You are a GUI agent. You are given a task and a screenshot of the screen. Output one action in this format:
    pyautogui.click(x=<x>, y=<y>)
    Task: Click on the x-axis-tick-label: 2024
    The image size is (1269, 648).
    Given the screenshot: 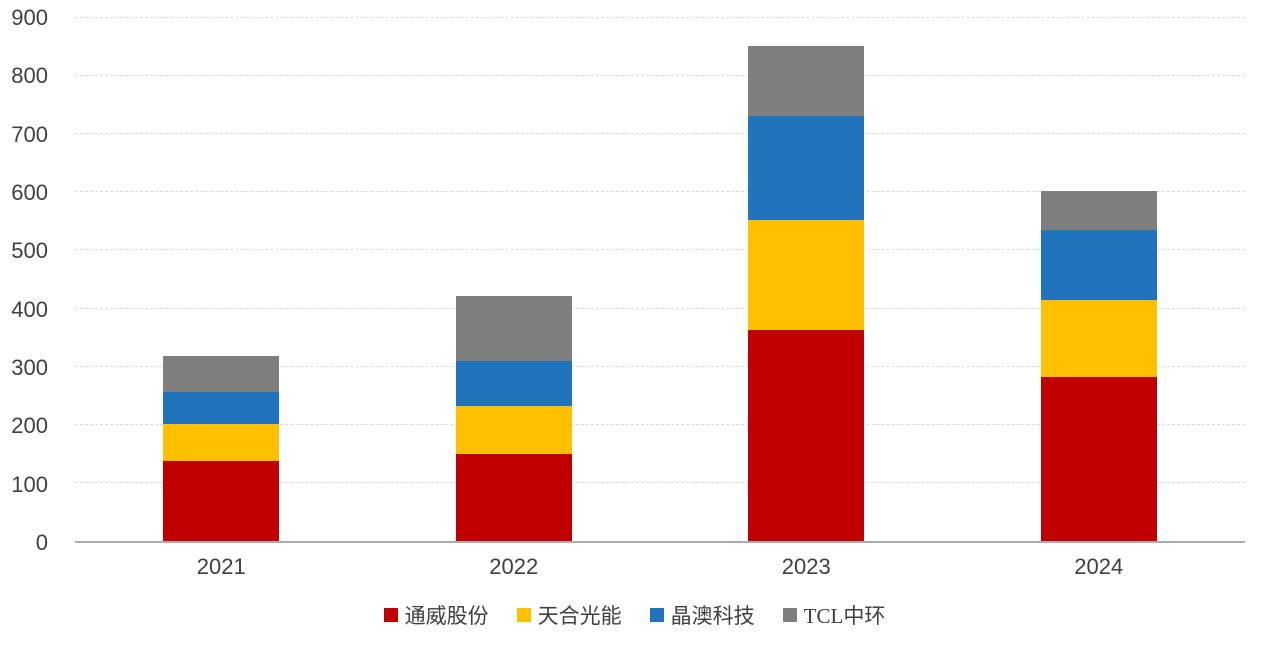 What is the action you would take?
    pyautogui.click(x=1099, y=566)
    